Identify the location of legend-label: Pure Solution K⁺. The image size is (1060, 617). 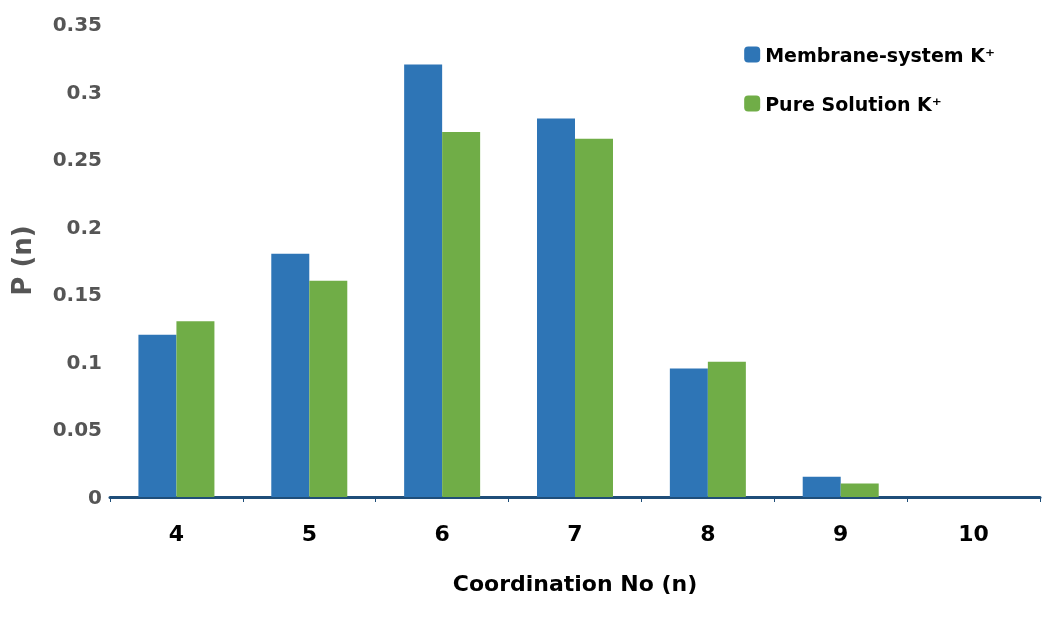
(853, 103).